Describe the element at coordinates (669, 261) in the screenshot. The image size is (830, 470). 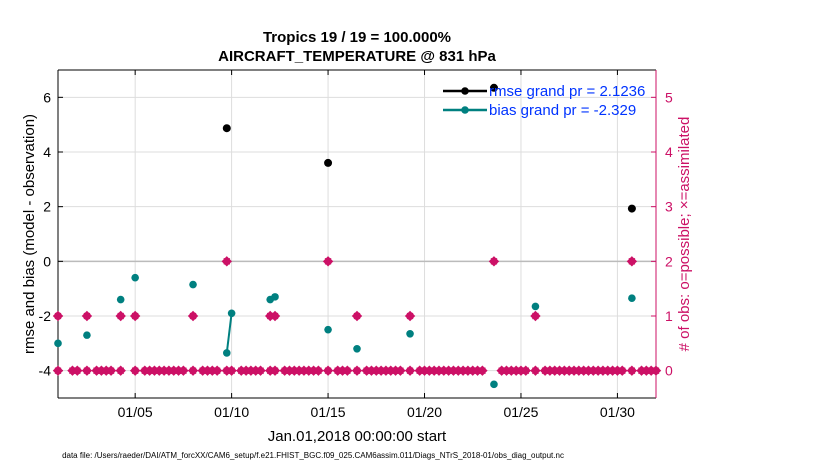
I see `y-tick-label-right: 2` at that location.